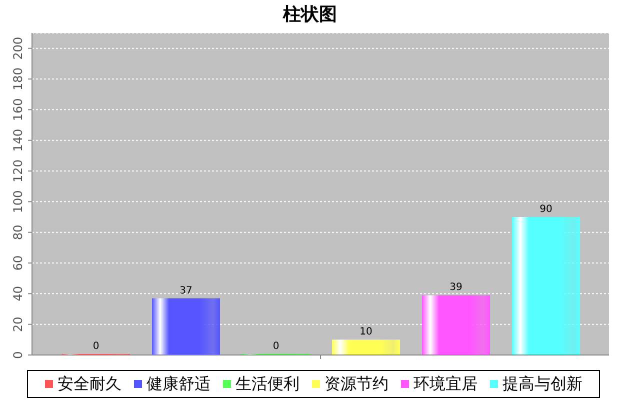 The width and height of the screenshot is (620, 400). What do you see at coordinates (18, 324) in the screenshot?
I see `y-tick-label: 20` at bounding box center [18, 324].